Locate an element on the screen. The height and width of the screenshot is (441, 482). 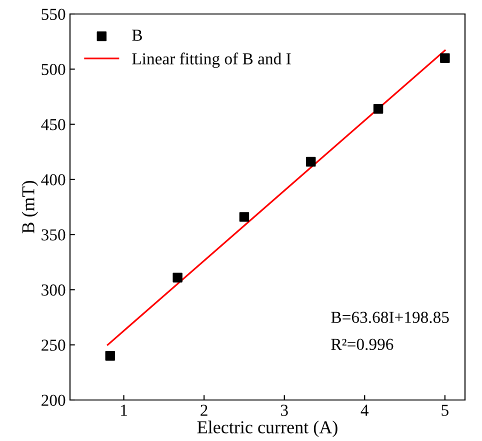
legend-label: Linear fitting of B and I is located at coordinates (211, 60).